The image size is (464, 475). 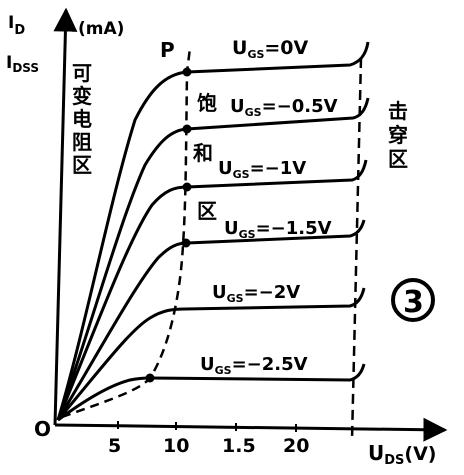 I want to click on y-axis-unit: (mA), so click(x=101, y=29).